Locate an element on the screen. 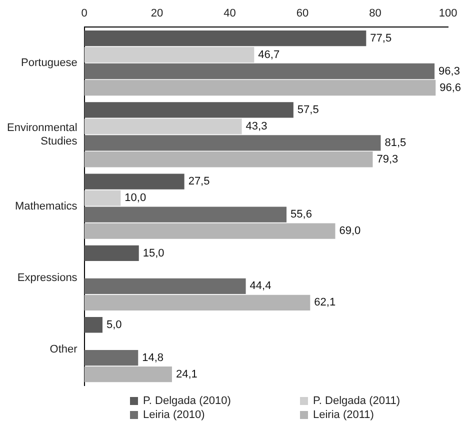 This screenshot has width=470, height=441. data-label: 5,0 is located at coordinates (114, 324).